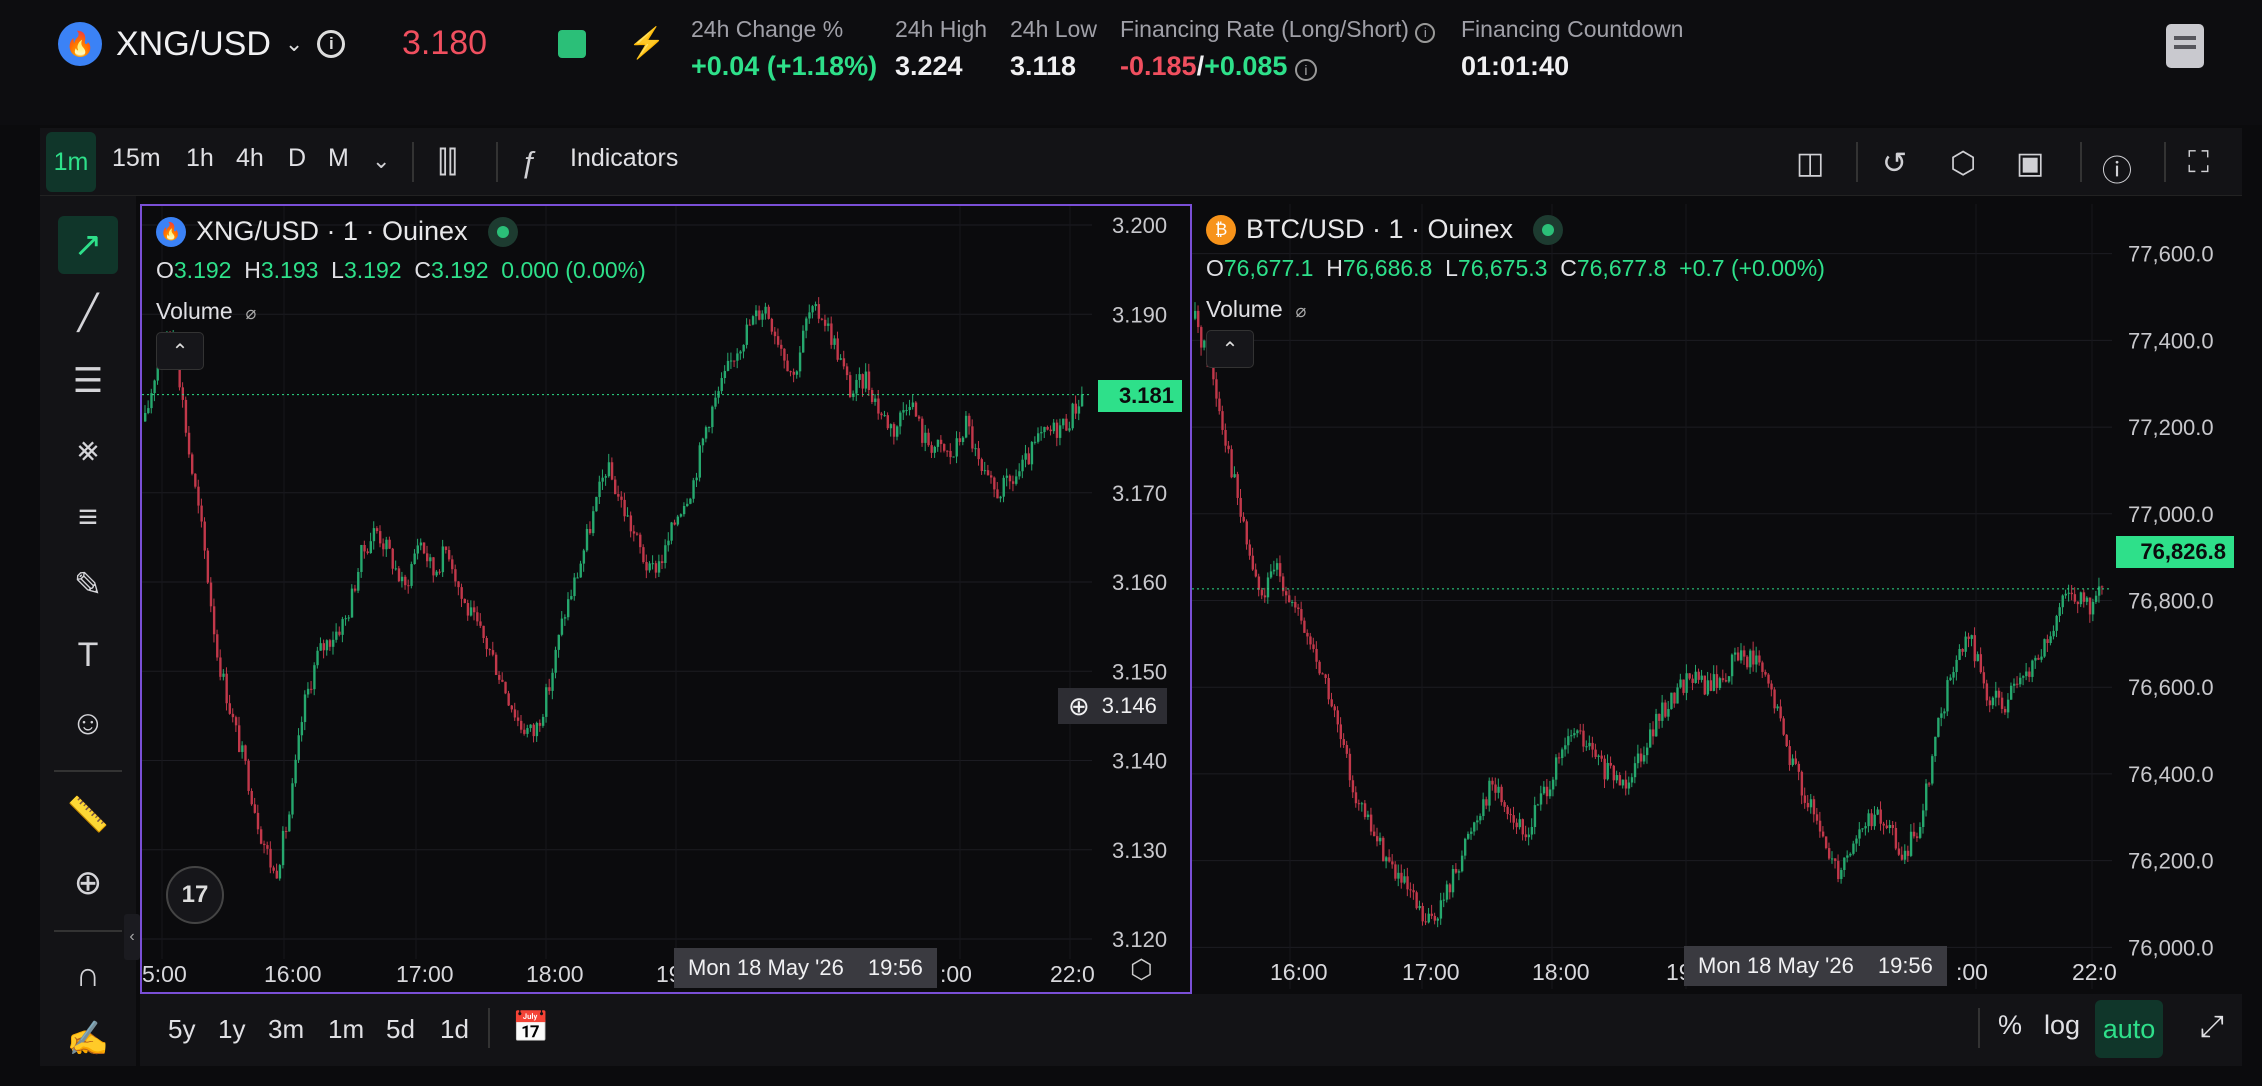 The height and width of the screenshot is (1086, 2262). Describe the element at coordinates (88, 722) in the screenshot. I see `emoji-icon: ☺` at that location.